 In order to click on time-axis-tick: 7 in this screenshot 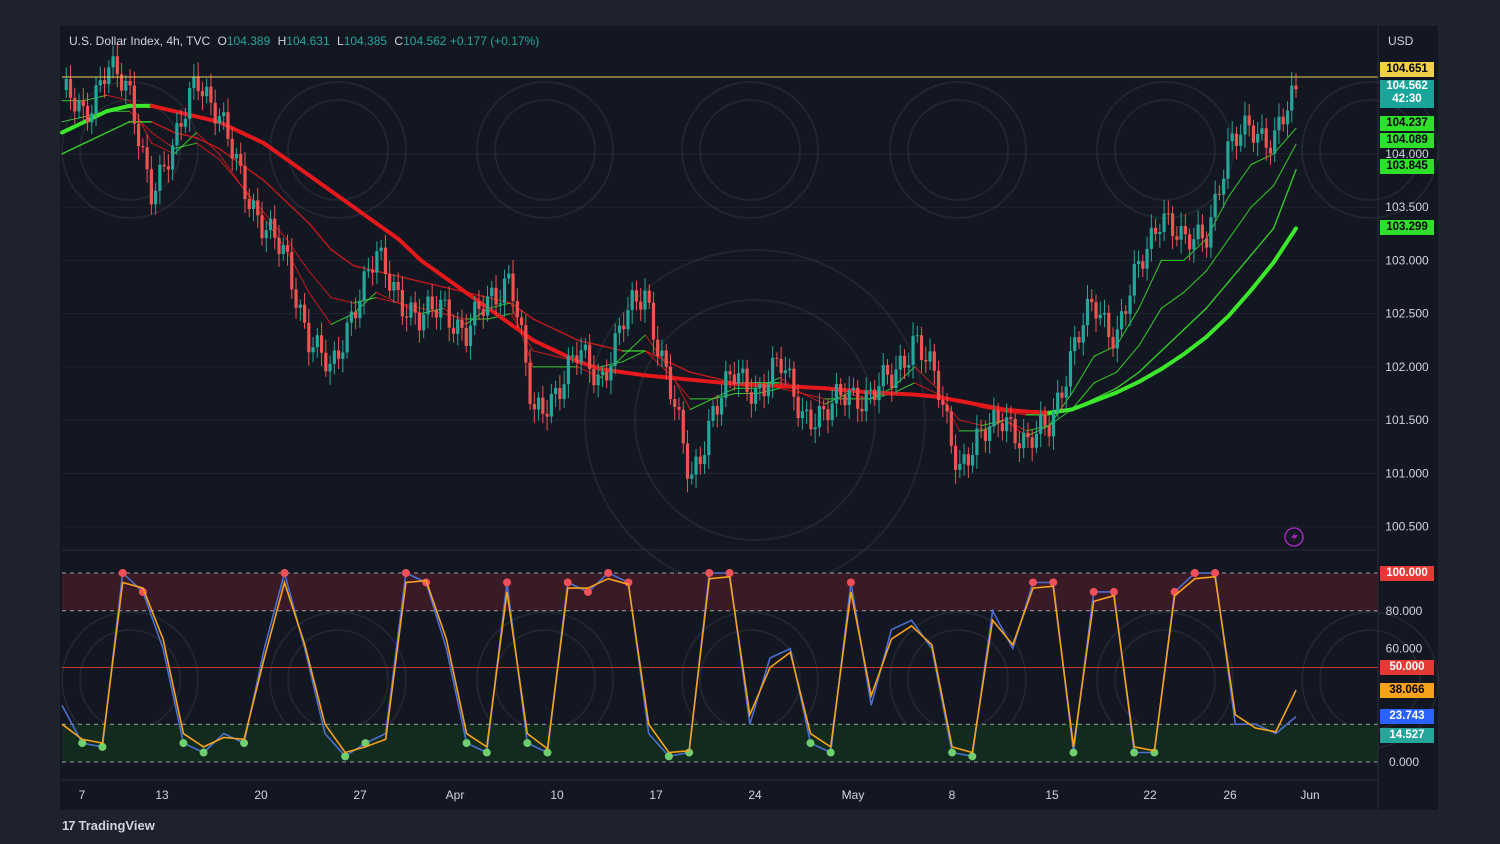, I will do `click(82, 795)`.